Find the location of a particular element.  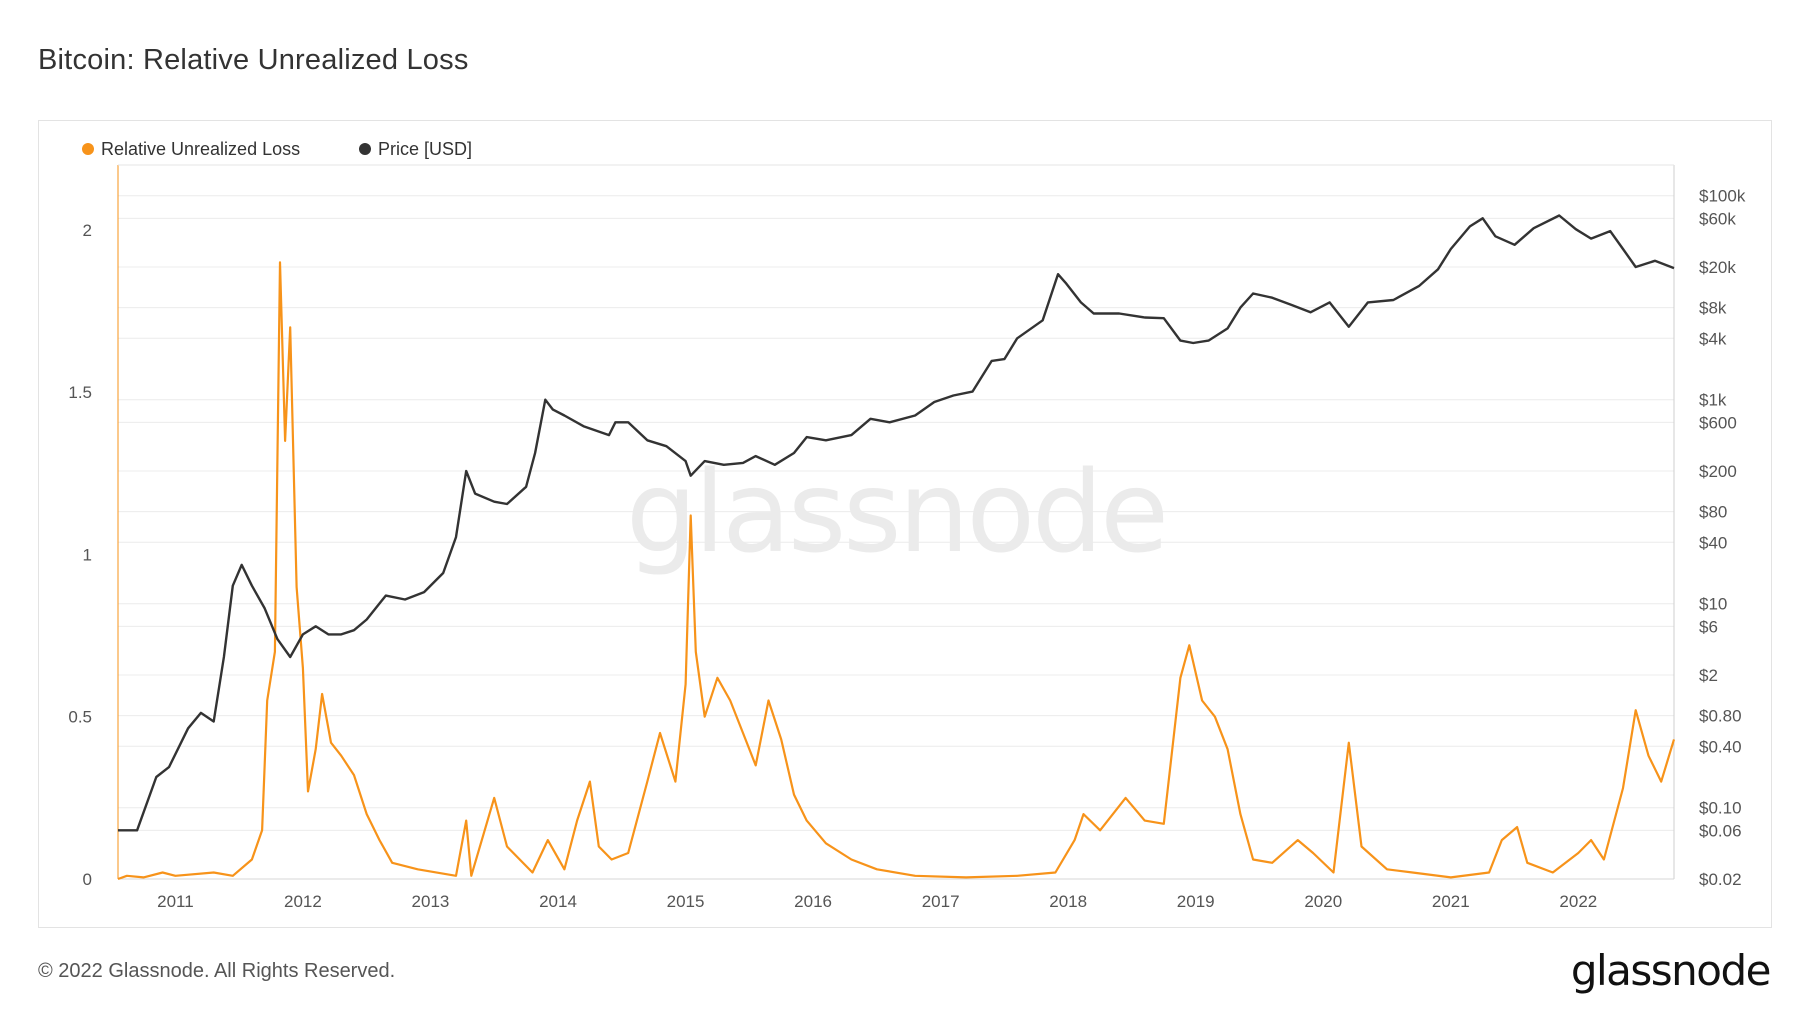

left-axis-tick-label: 2 is located at coordinates (87, 230).